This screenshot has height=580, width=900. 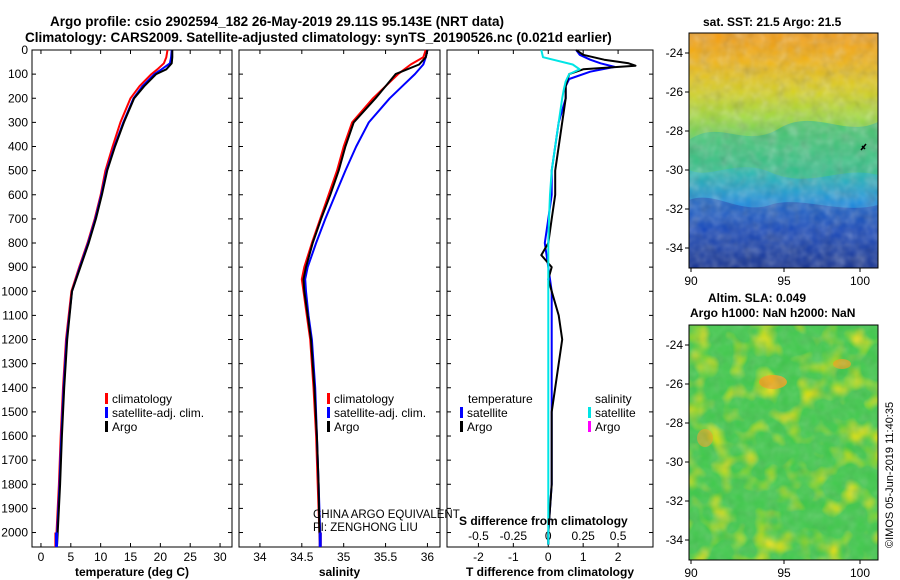 What do you see at coordinates (772, 313) in the screenshot?
I see `sla-map-title-line2: Argo h1000: NaN h2000: NaN` at bounding box center [772, 313].